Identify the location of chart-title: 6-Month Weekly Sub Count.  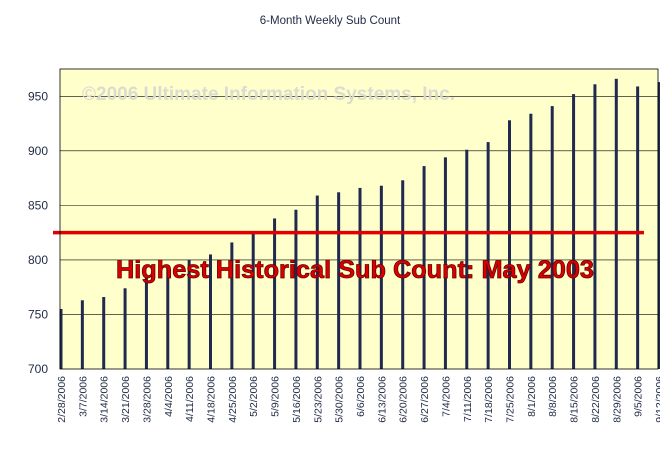
(330, 21).